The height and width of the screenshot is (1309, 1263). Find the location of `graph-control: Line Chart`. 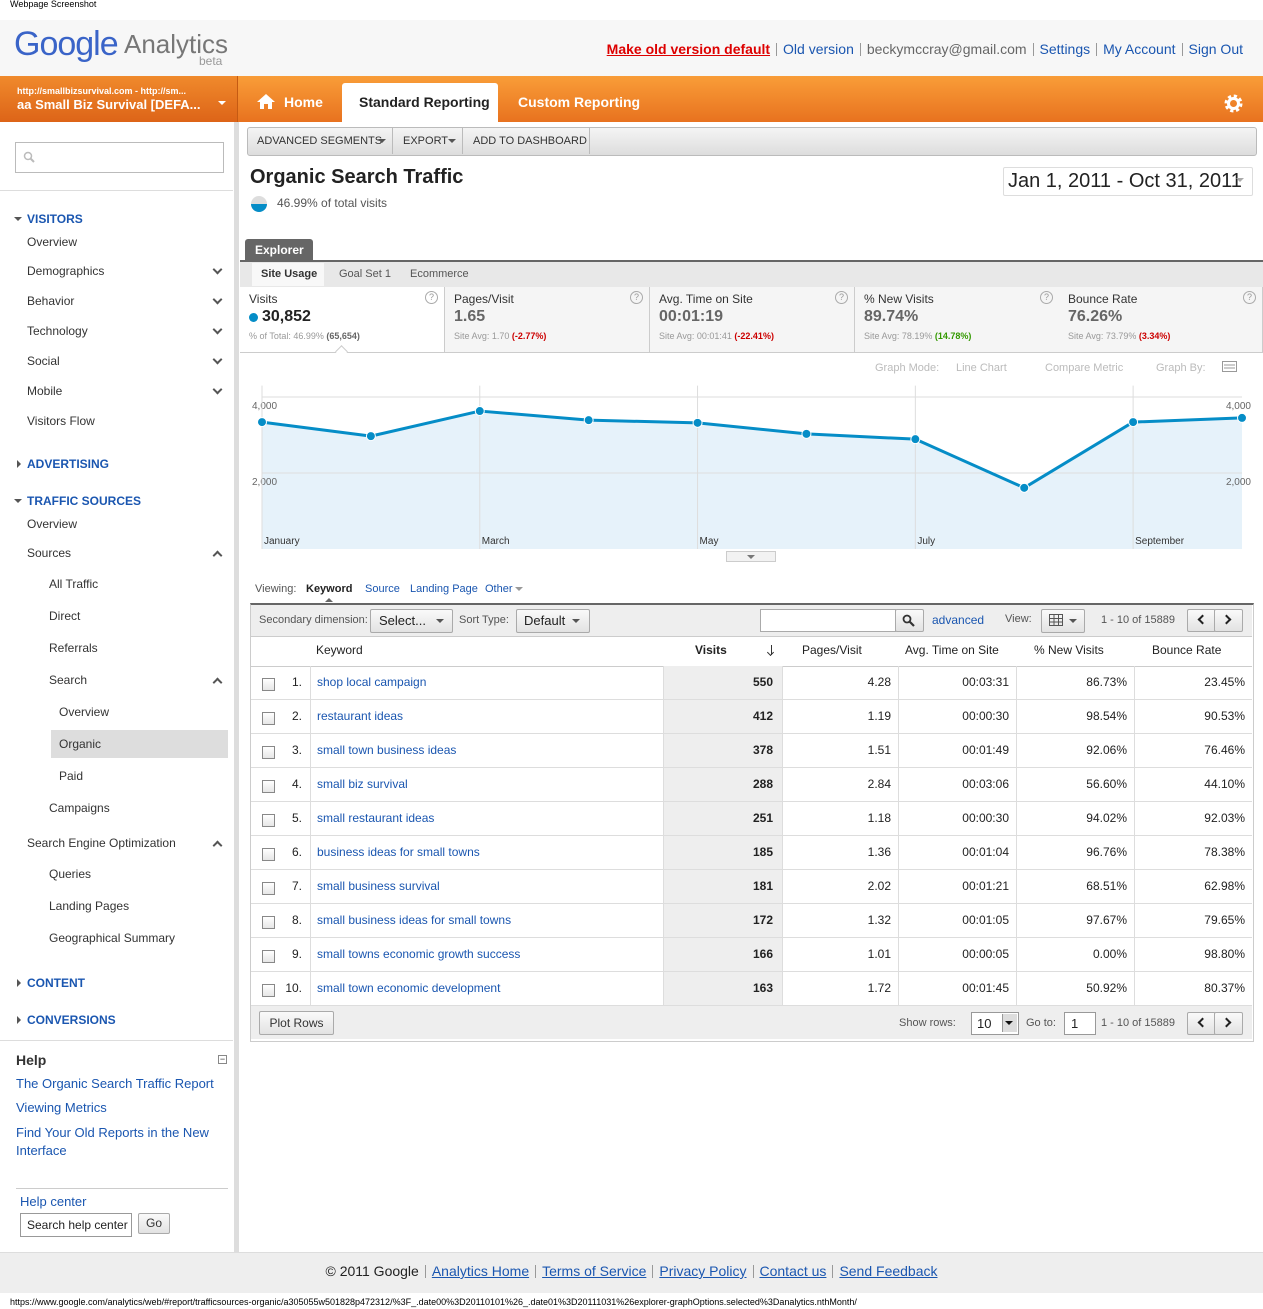

graph-control: Line Chart is located at coordinates (981, 368).